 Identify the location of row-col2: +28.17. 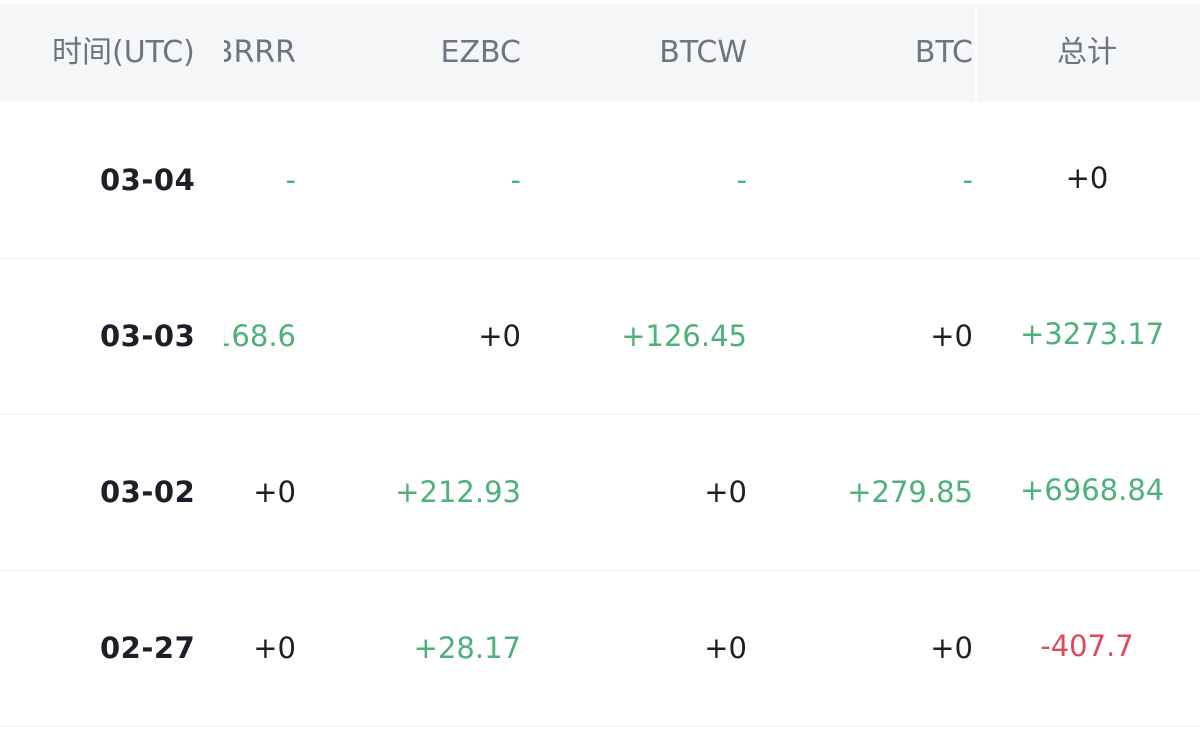
(467, 648).